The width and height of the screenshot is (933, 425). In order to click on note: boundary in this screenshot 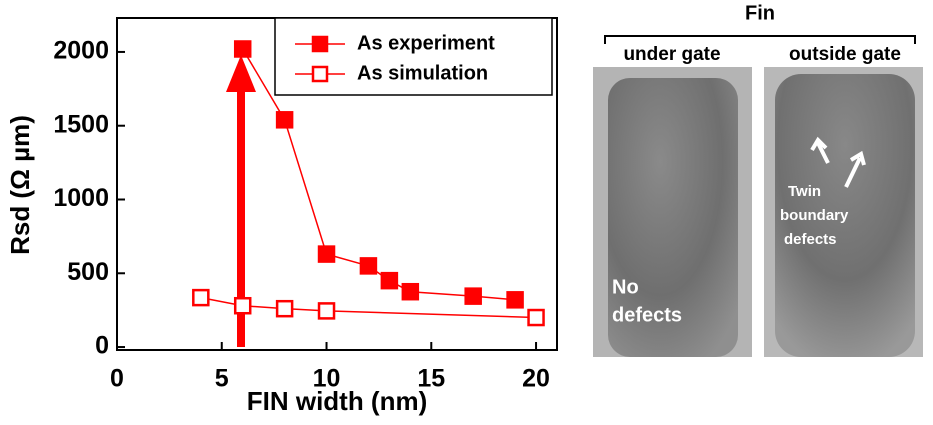, I will do `click(814, 215)`.